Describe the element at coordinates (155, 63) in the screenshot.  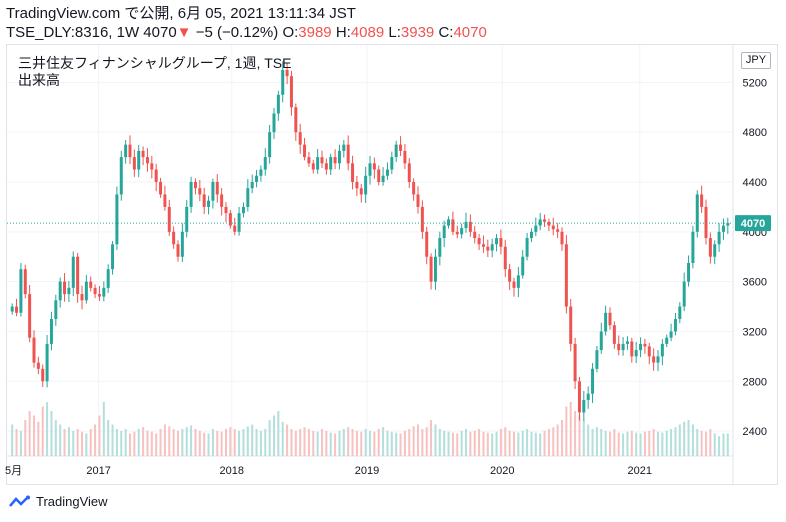
I see `legend-title: 三井住友フィナンシャルグループ, 1週, TSE` at that location.